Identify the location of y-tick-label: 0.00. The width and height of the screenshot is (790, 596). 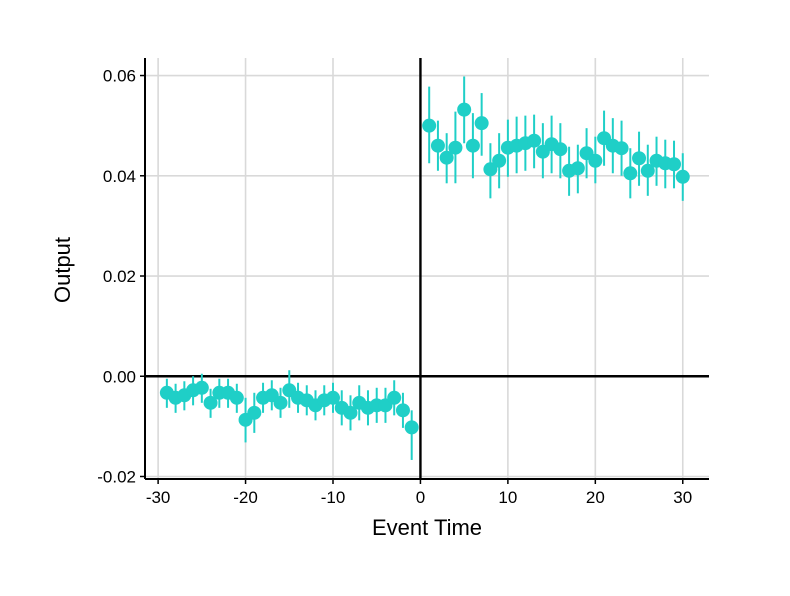
(119, 376).